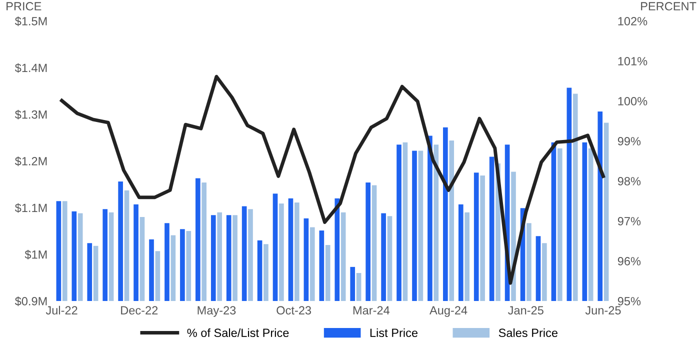 Image resolution: width=700 pixels, height=350 pixels. What do you see at coordinates (35, 255) in the screenshot?
I see `y-tick-label: $1M` at bounding box center [35, 255].